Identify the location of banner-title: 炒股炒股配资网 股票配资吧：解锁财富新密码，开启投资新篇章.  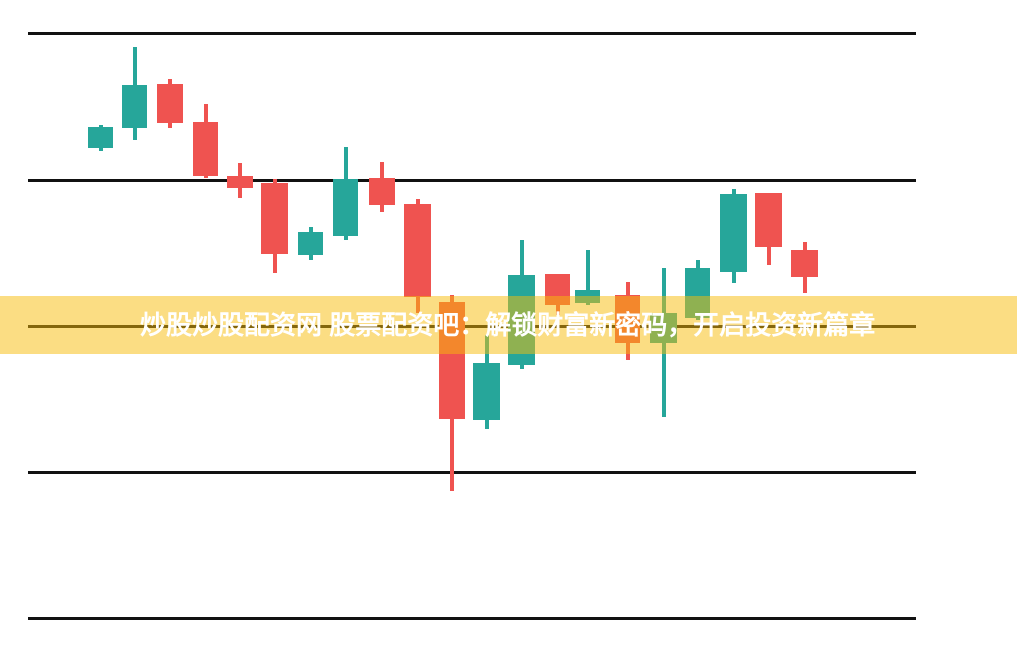
(508, 325).